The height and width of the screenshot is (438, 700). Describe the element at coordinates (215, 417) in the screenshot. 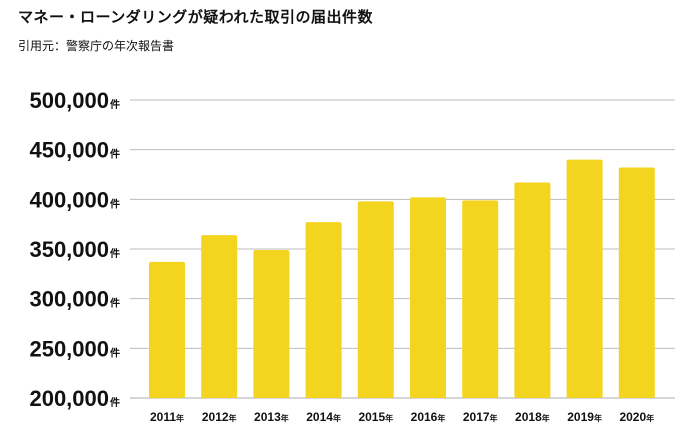

I see `x-tick-year: 2012` at that location.